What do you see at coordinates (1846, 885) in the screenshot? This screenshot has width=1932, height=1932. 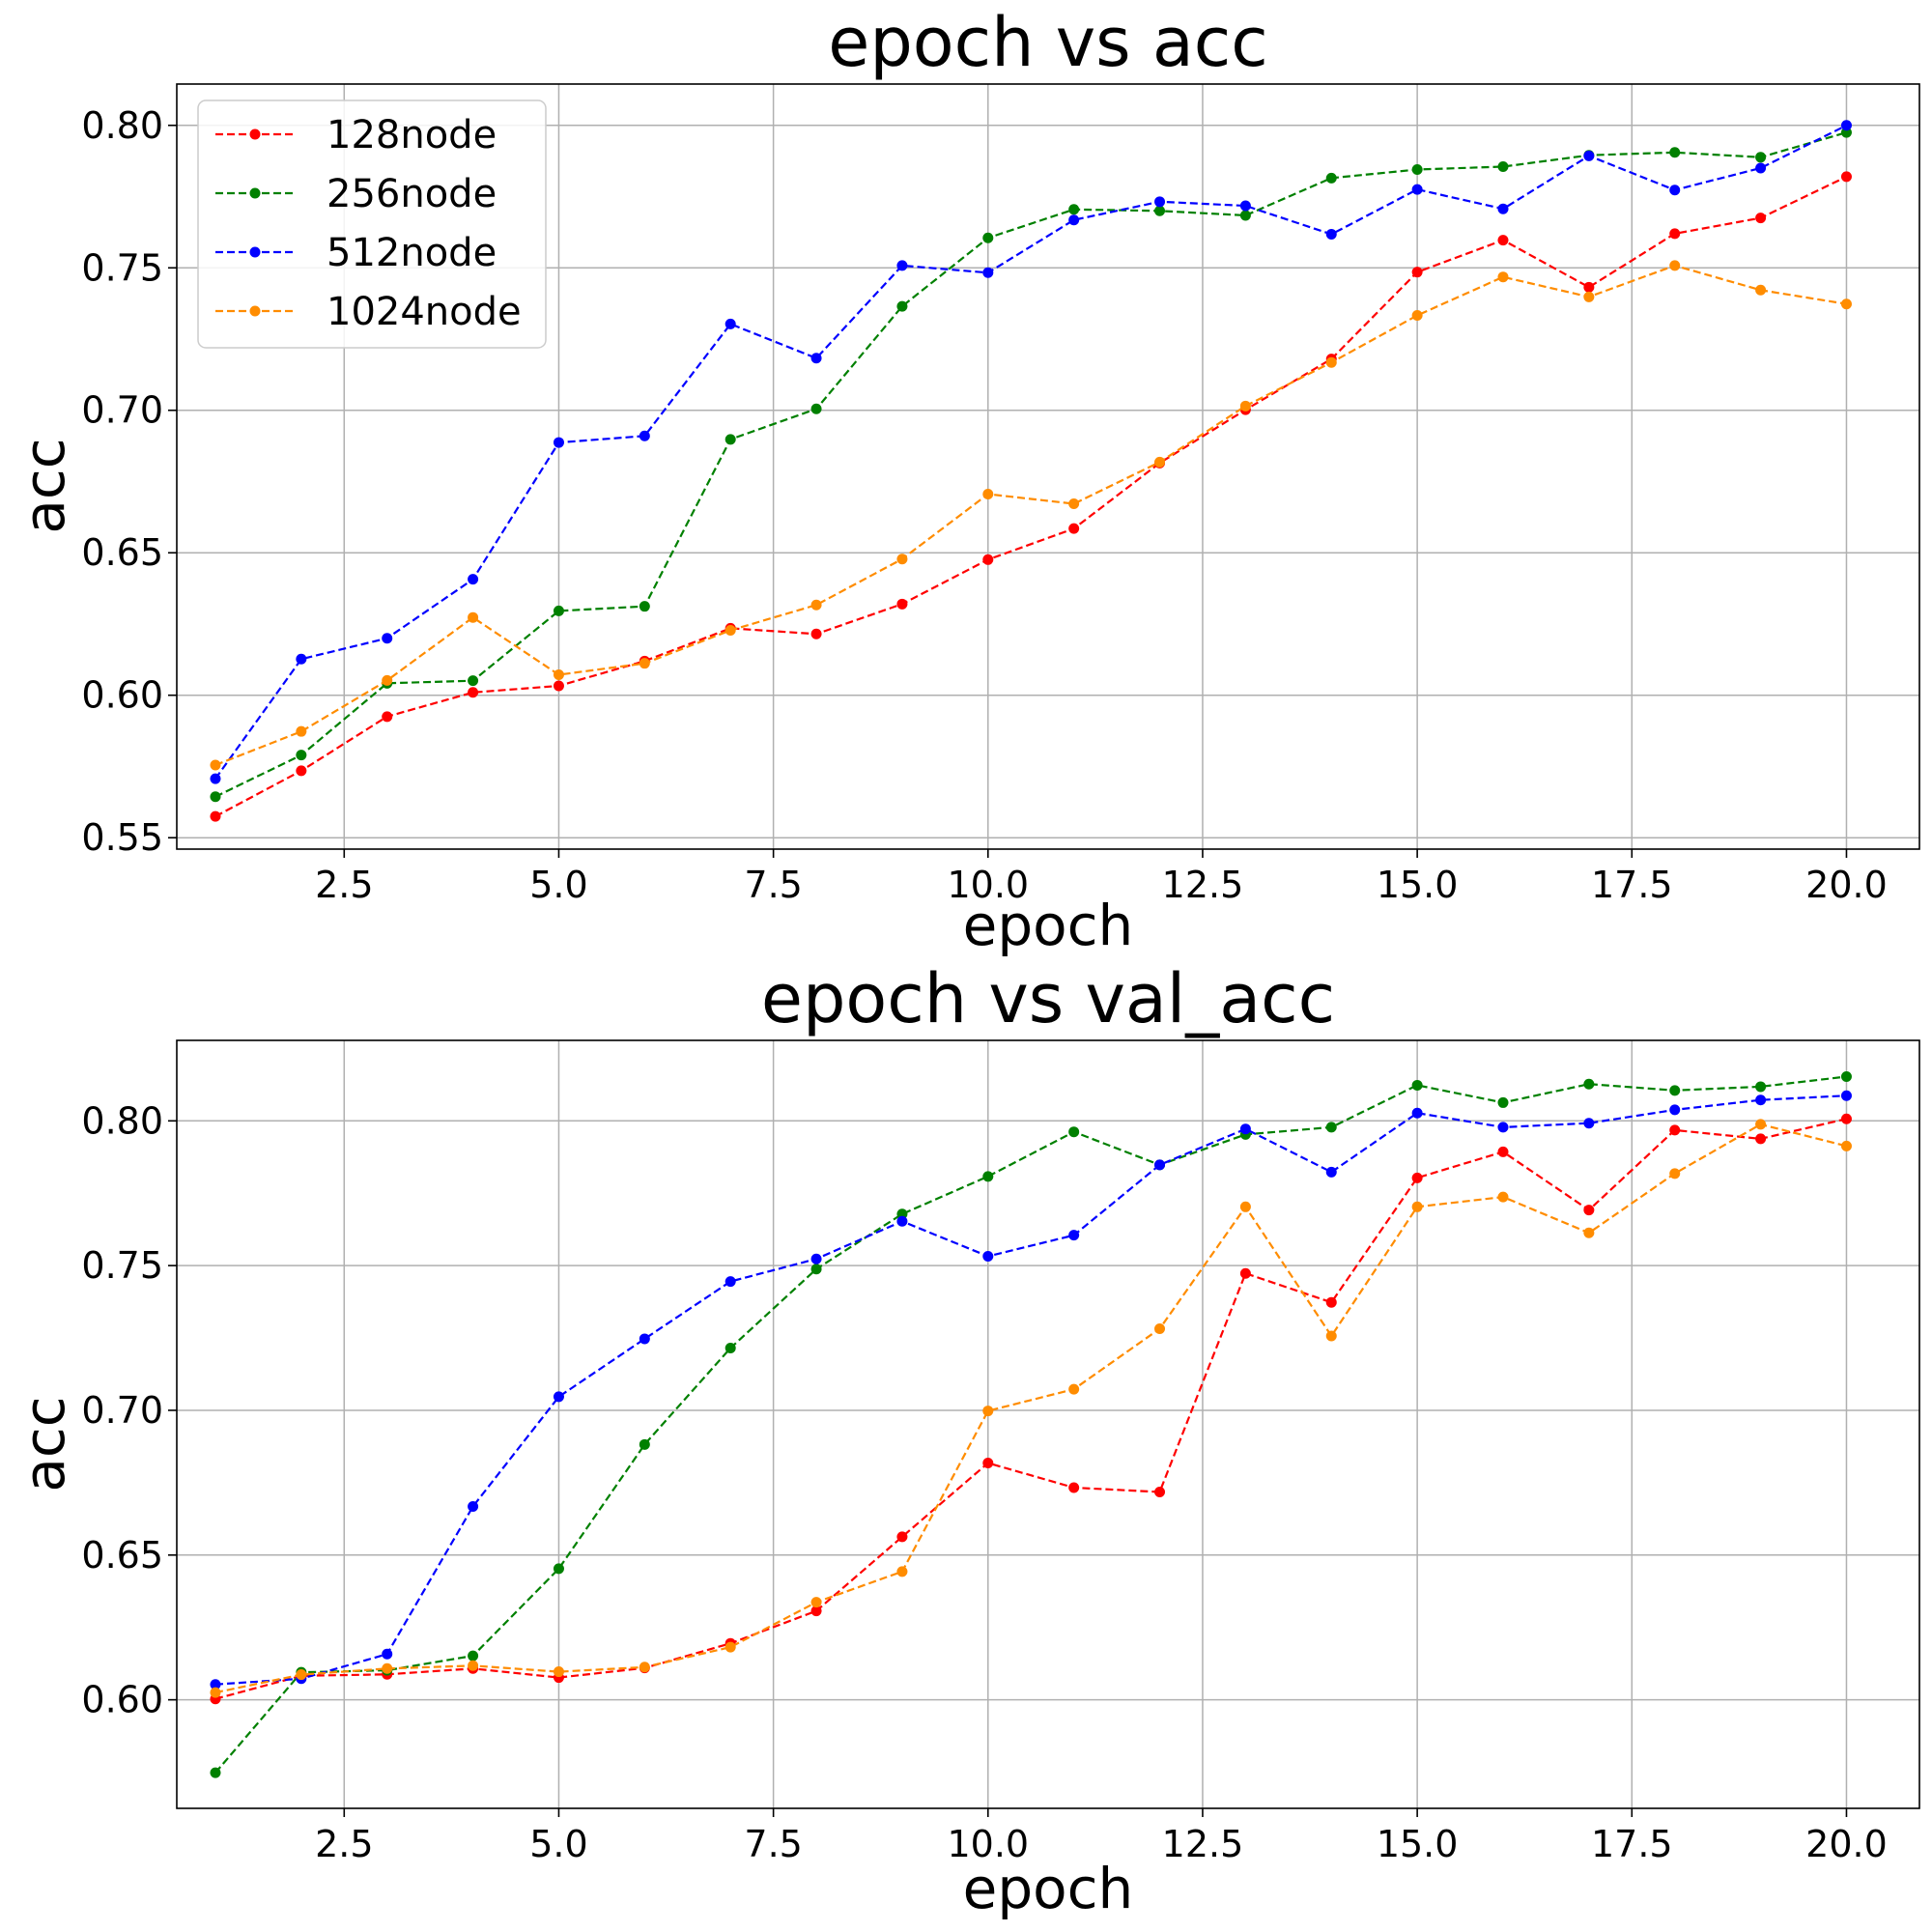 I see `x-tick-label: 20.0` at bounding box center [1846, 885].